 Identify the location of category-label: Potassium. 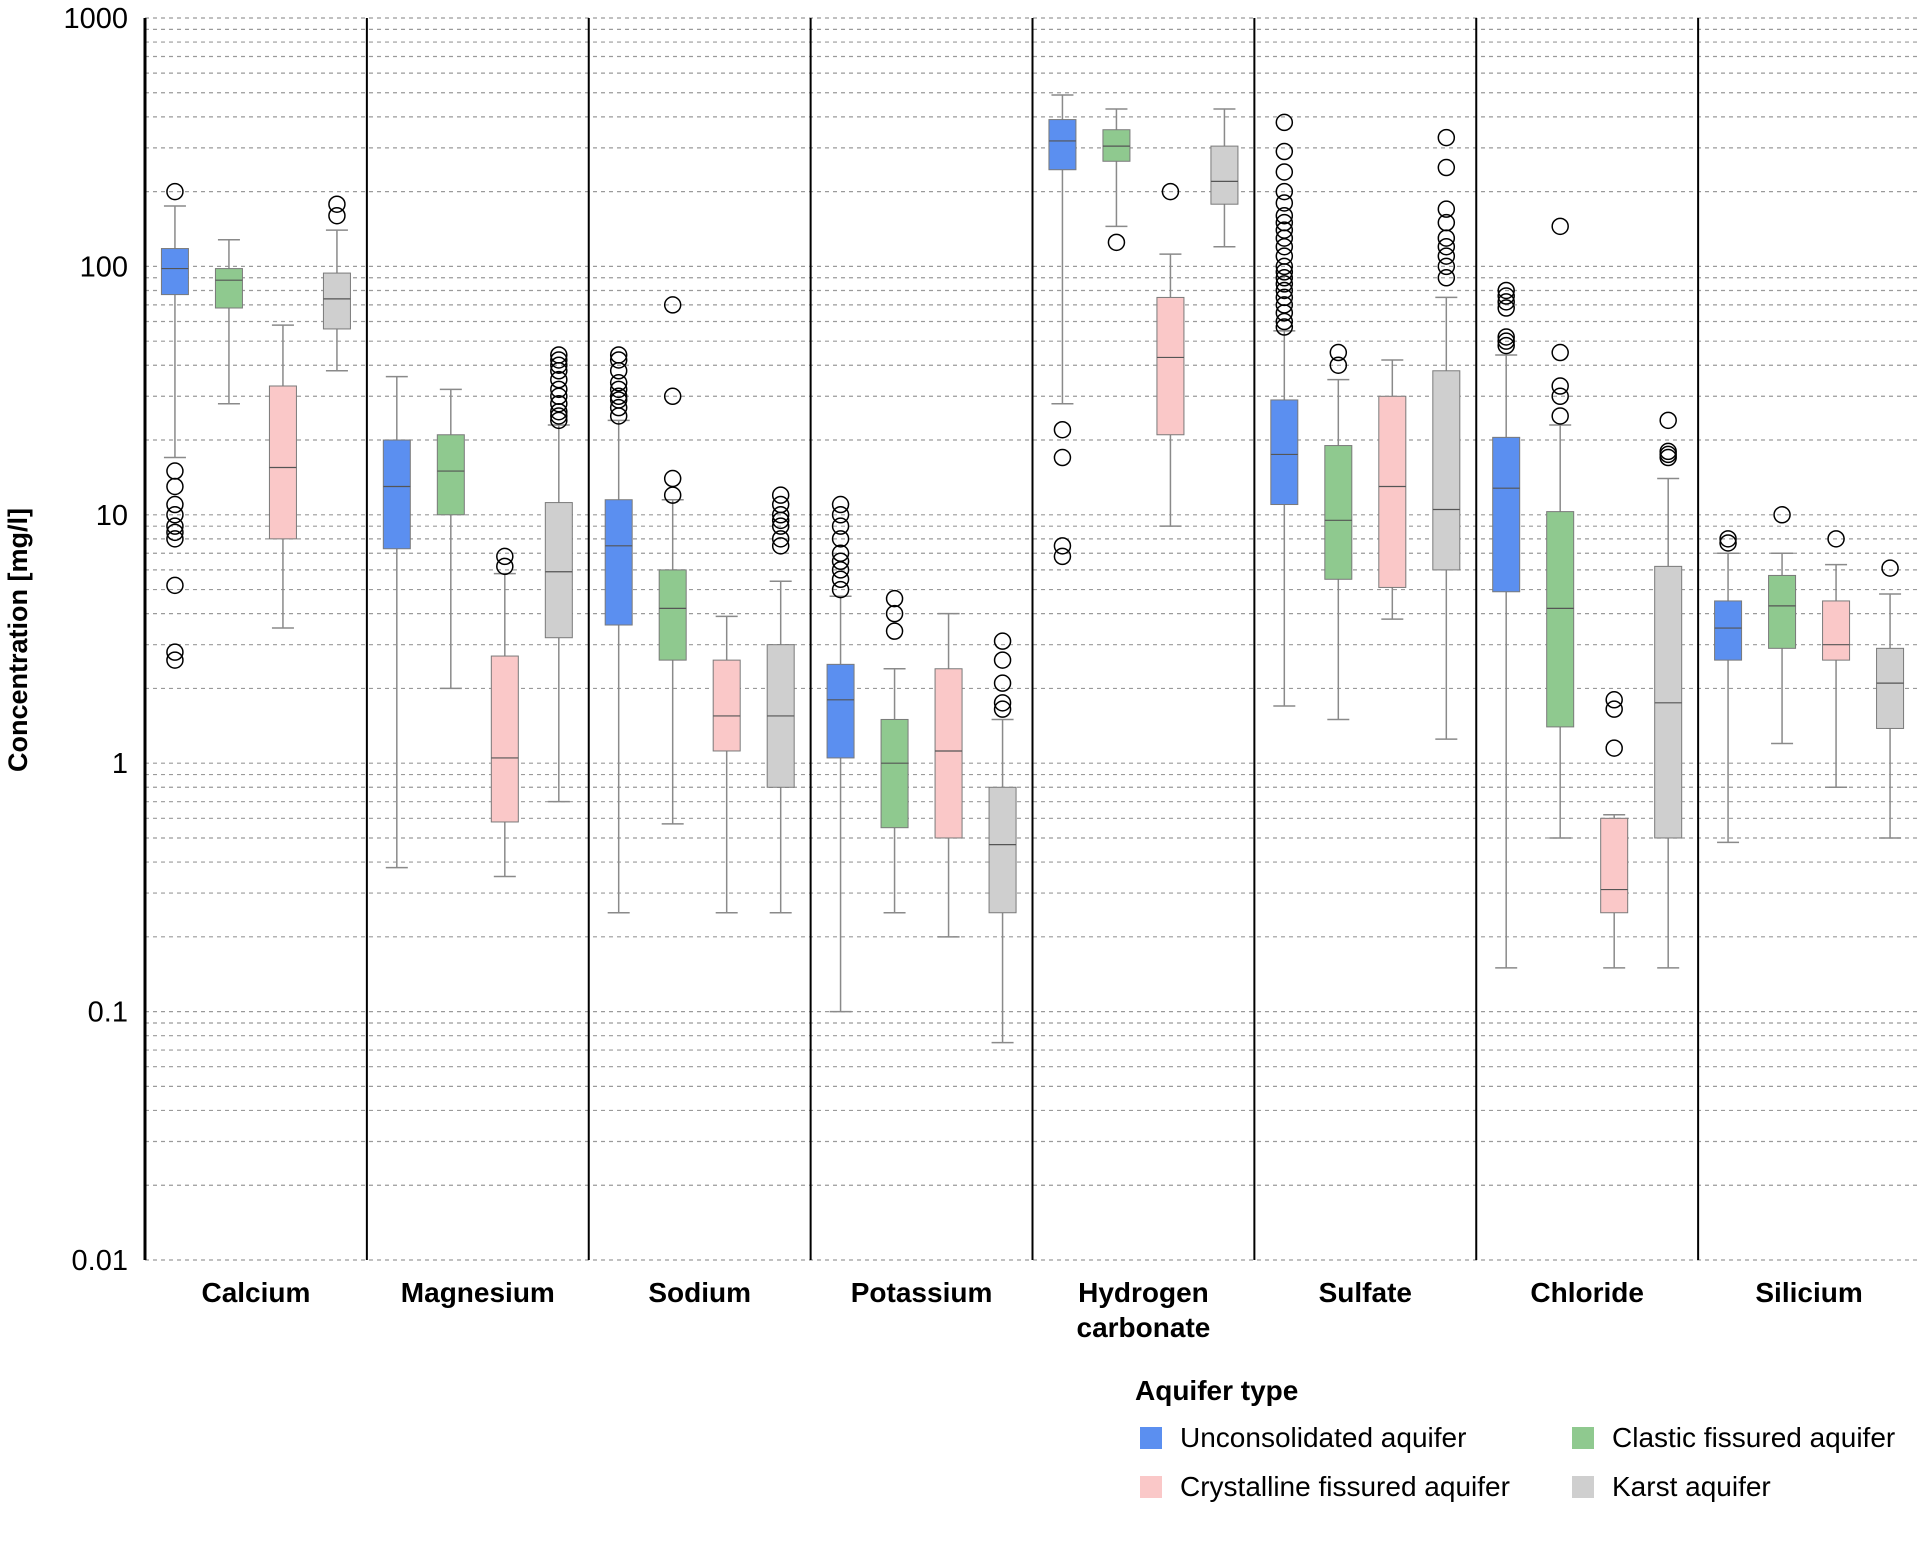
(922, 1292).